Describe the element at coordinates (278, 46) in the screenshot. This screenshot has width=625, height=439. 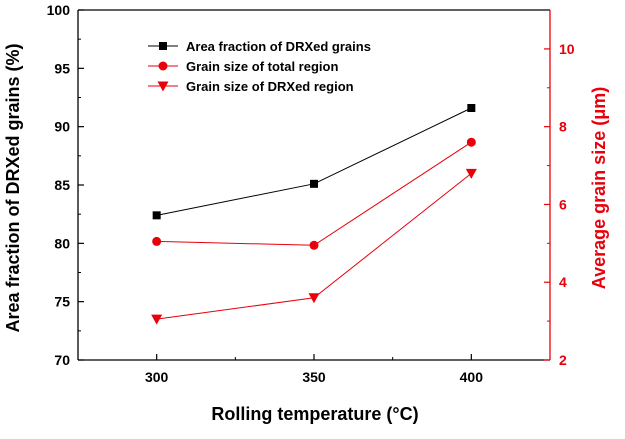
I see `legend-label: Area fraction of DRXed grains` at that location.